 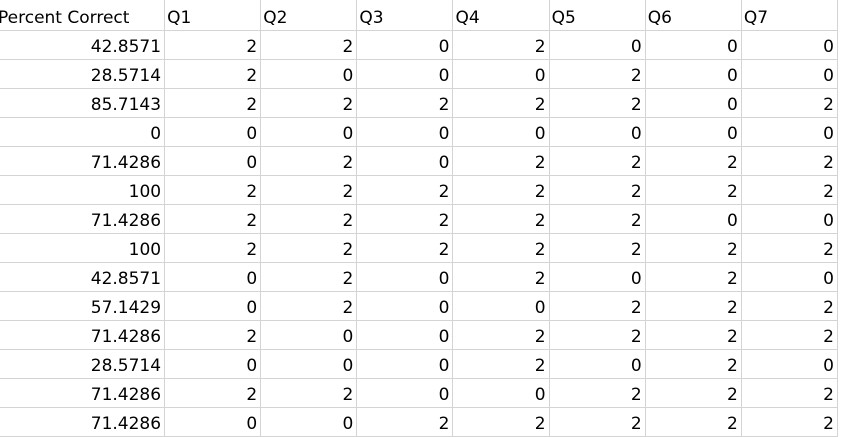 What do you see at coordinates (83, 74) in the screenshot?
I see `percent-correct-cell: 28.5714` at bounding box center [83, 74].